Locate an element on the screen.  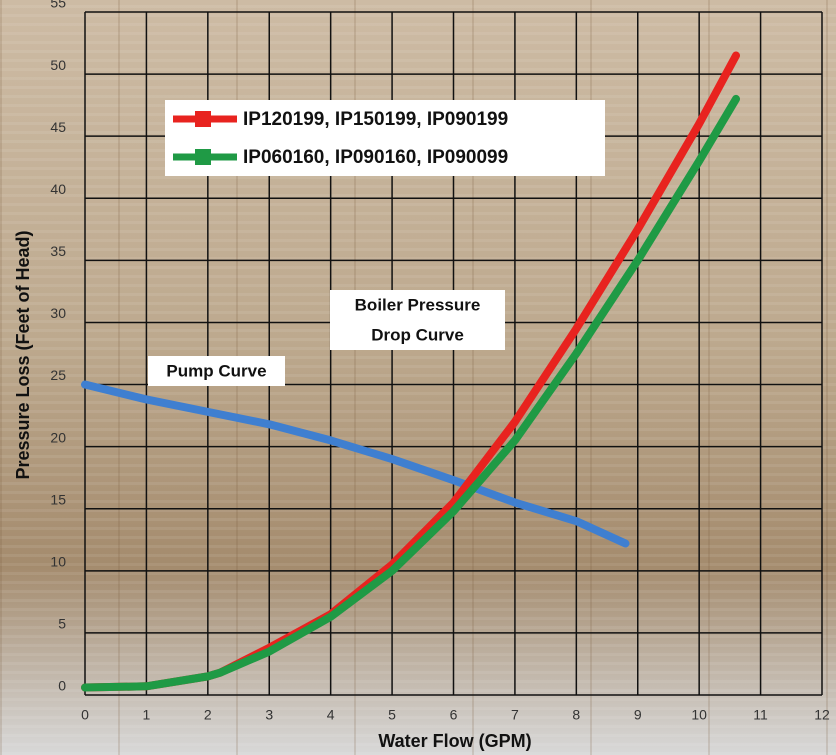
annotation: Boiler Pressure is located at coordinates (418, 304).